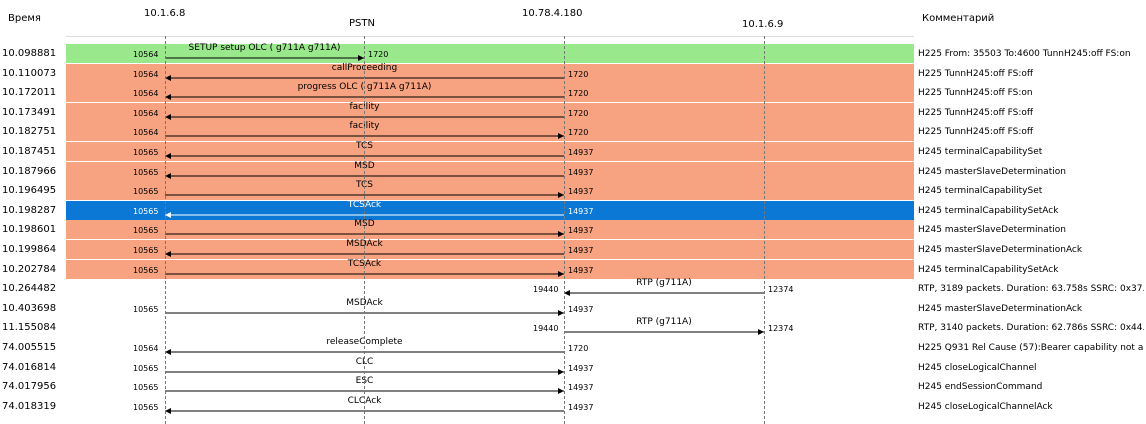 The width and height of the screenshot is (1146, 424). I want to click on row-time: 10.202784, so click(29, 269).